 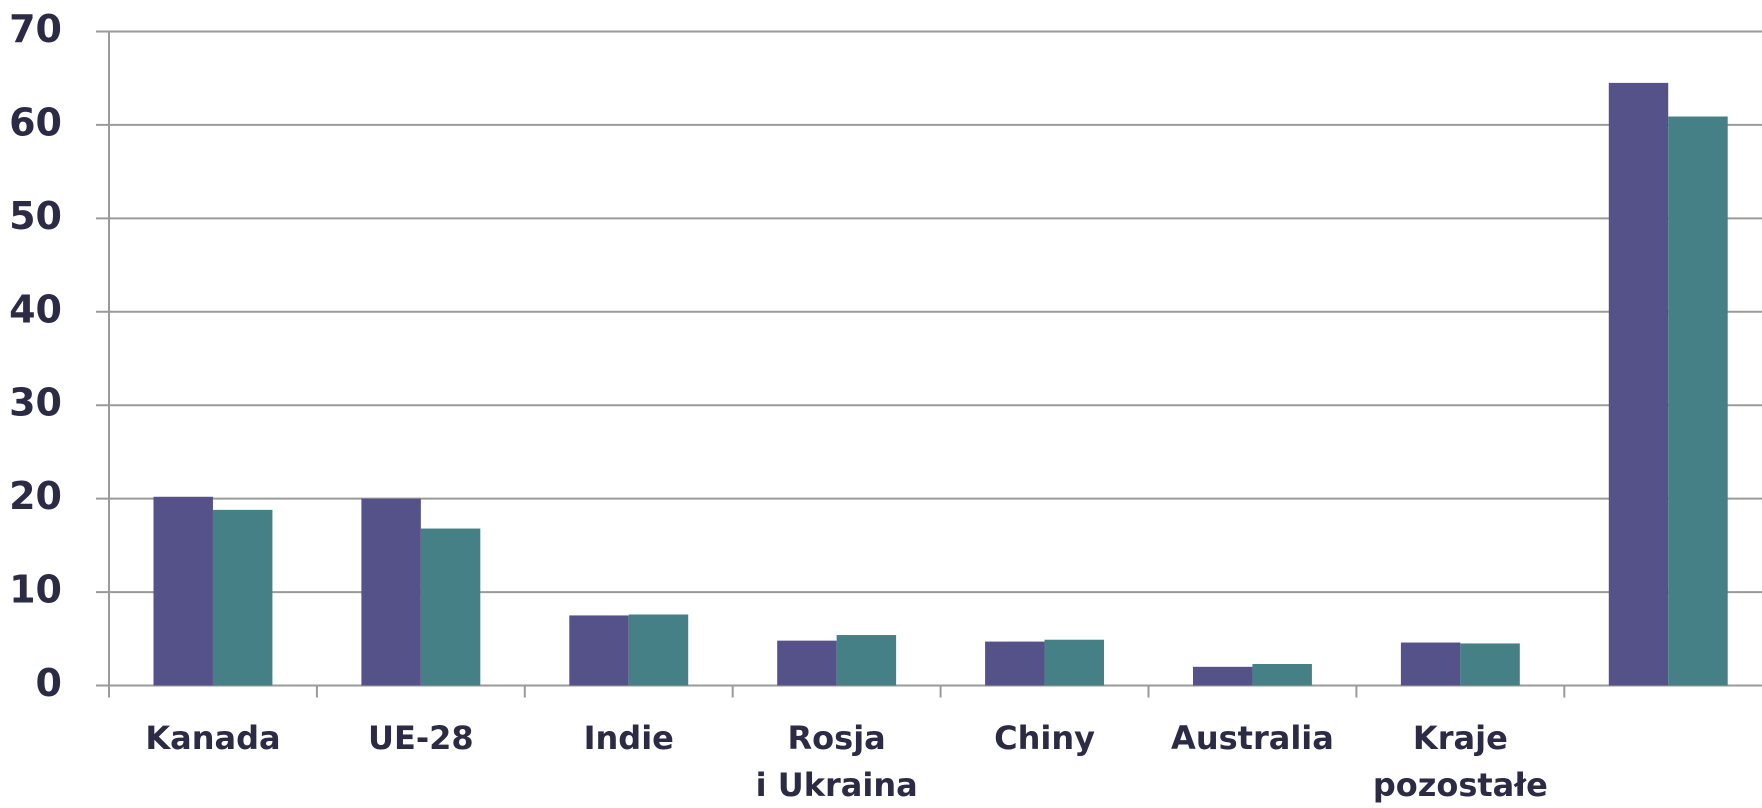 I want to click on y-tick-label: 50, so click(x=35, y=216).